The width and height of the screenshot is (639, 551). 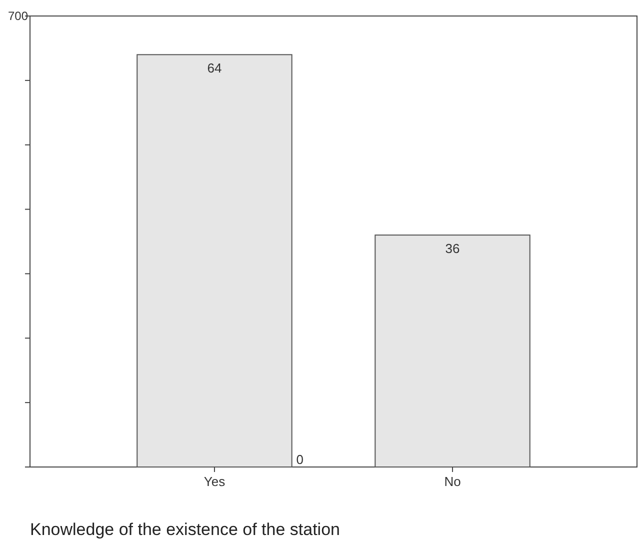 What do you see at coordinates (185, 529) in the screenshot?
I see `x-axis-title: Knowledge of the existence of the station` at bounding box center [185, 529].